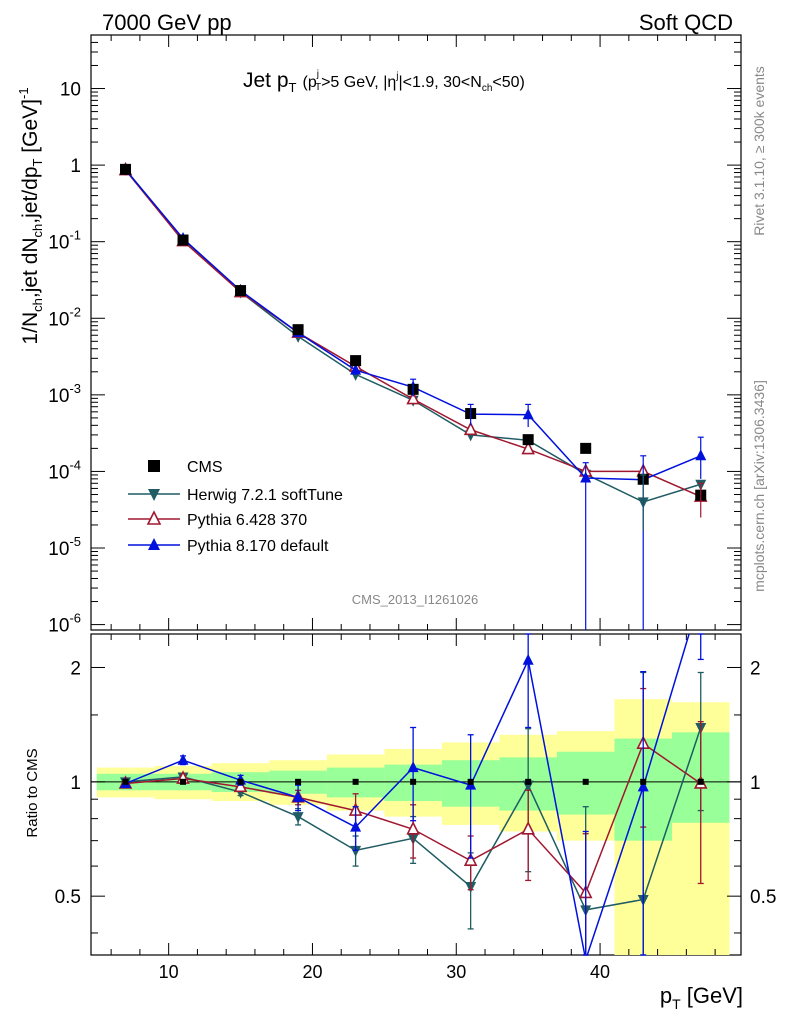 This screenshot has height=1024, width=786. What do you see at coordinates (356, 369) in the screenshot?
I see `point-top-pythia-8-170-default` at bounding box center [356, 369].